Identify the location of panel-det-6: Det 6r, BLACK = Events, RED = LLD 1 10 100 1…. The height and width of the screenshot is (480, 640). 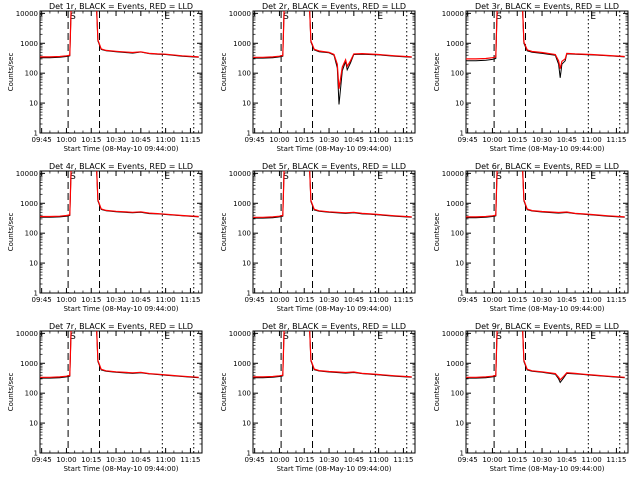
(531, 237).